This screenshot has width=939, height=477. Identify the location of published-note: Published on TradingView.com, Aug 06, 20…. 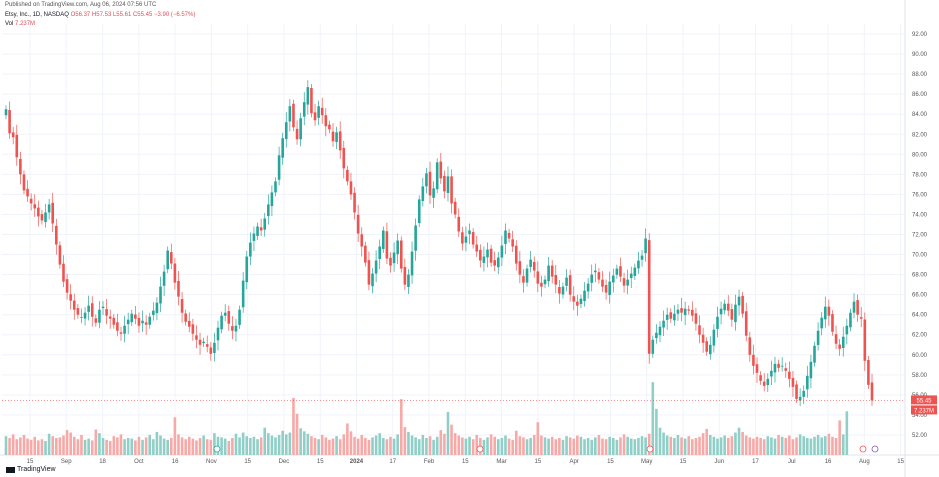
(81, 5).